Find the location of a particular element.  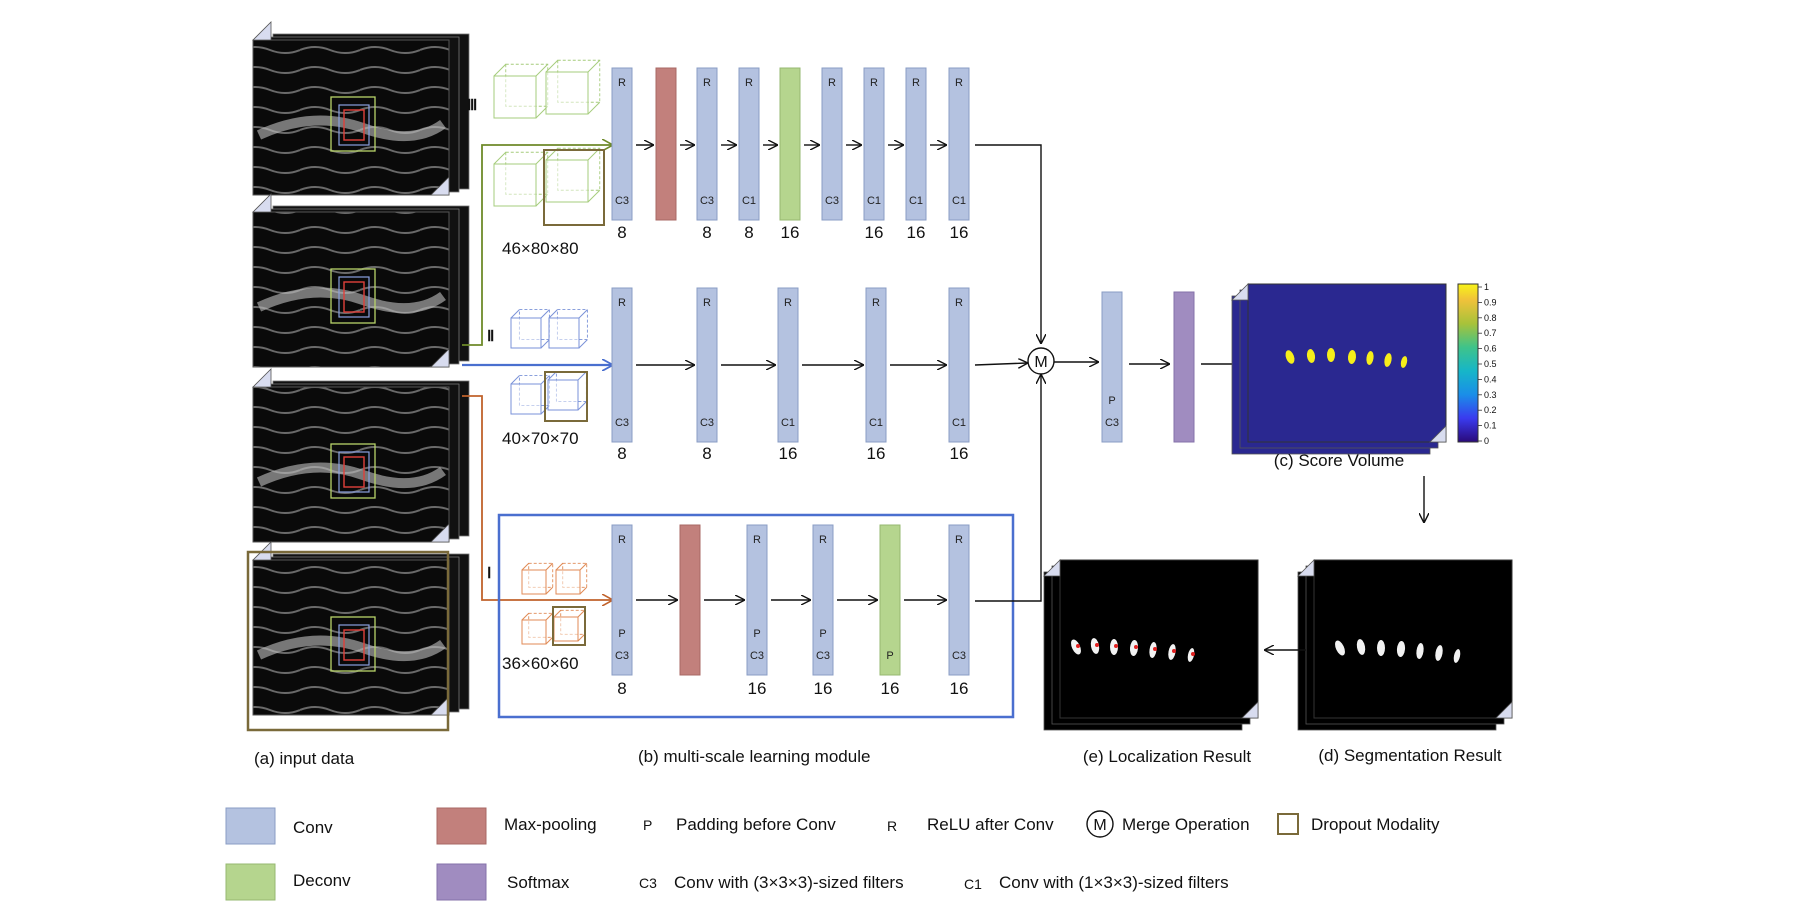

caption-localization-result: (e) Localization Result is located at coordinates (1167, 756).